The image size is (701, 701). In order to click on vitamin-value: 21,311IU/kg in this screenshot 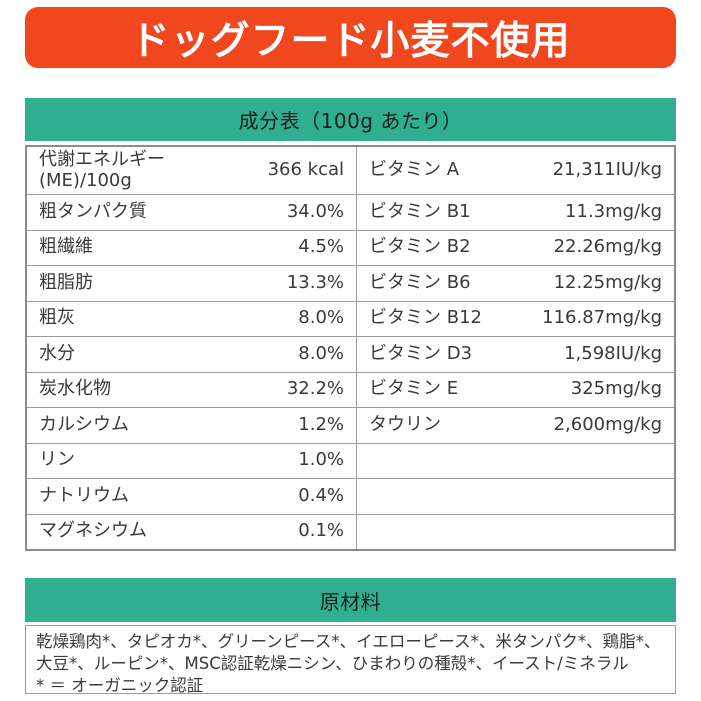, I will do `click(607, 170)`.